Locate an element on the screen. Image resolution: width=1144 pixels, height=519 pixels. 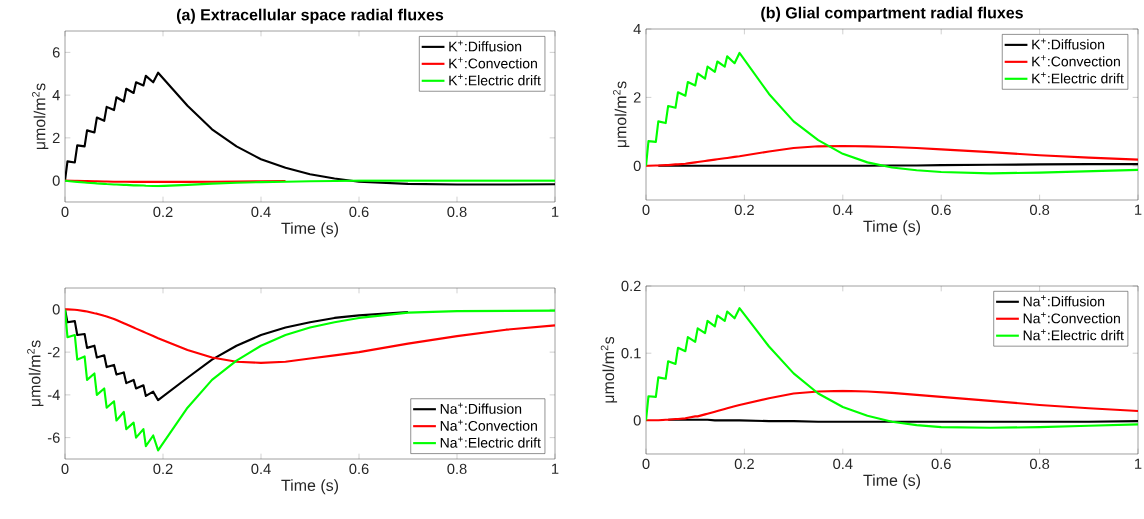
y-tick-label: 6 is located at coordinates (56, 52).